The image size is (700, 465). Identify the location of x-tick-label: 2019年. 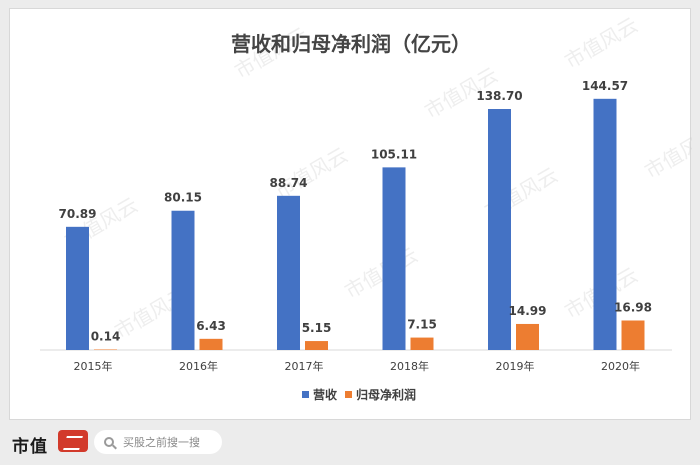
(515, 366).